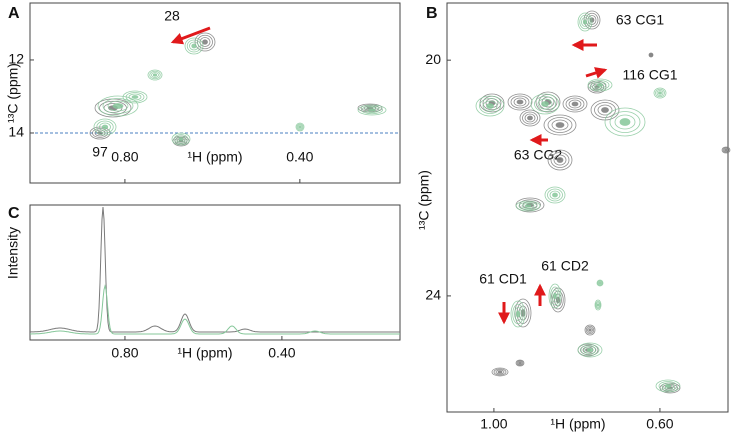 The height and width of the screenshot is (442, 732). What do you see at coordinates (14, 213) in the screenshot?
I see `panel-label: C` at bounding box center [14, 213].